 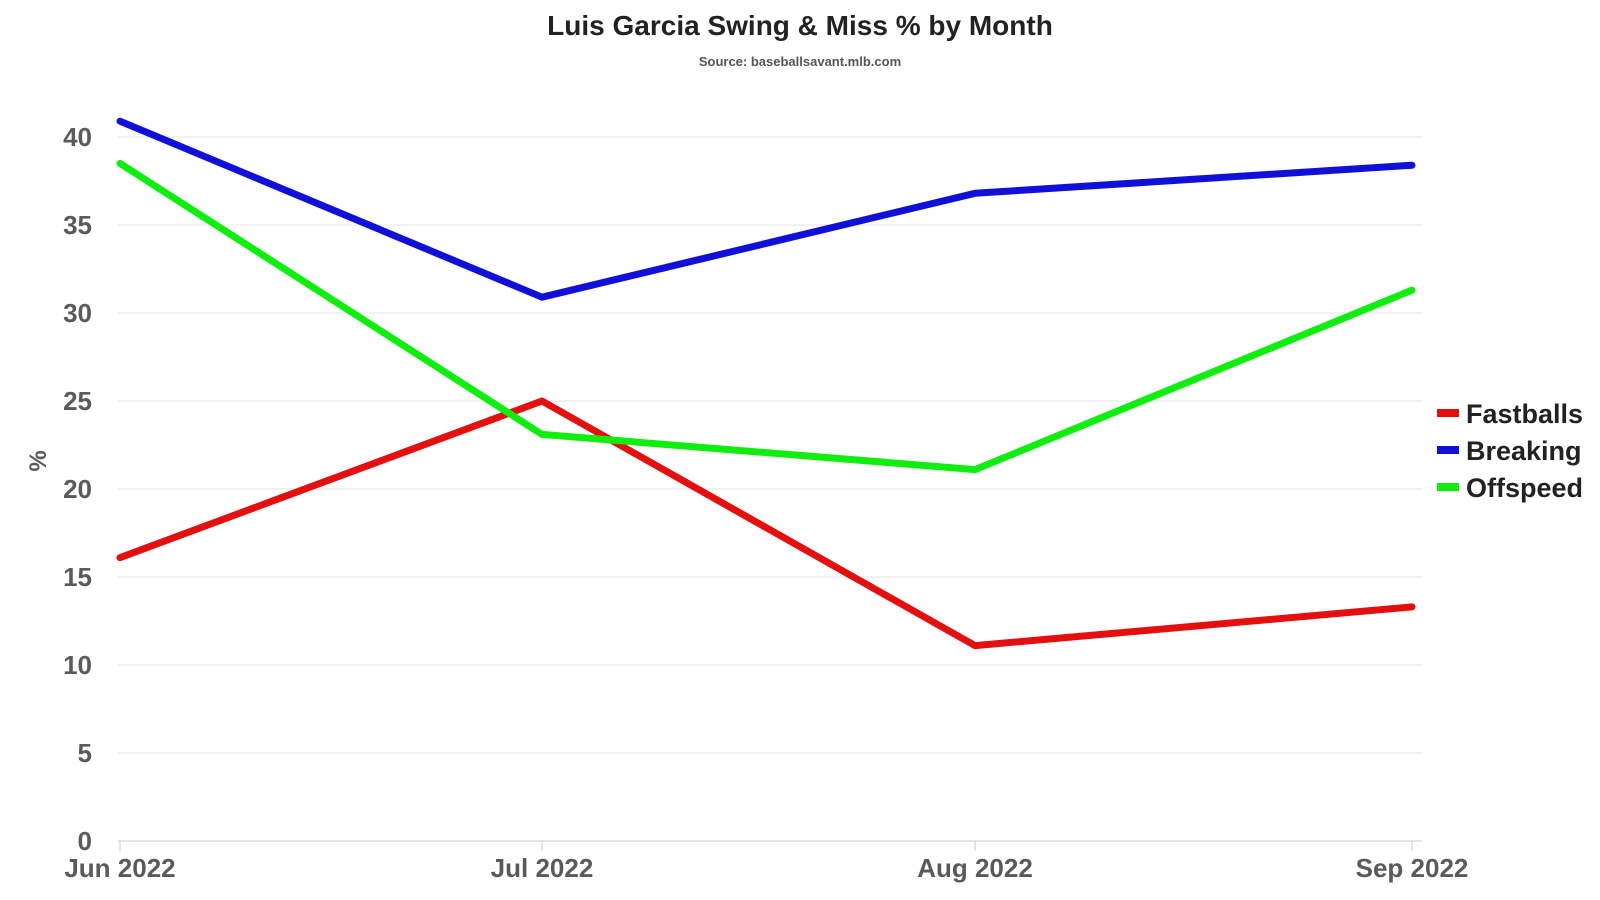 What do you see at coordinates (77, 577) in the screenshot?
I see `y-tick-label: 15` at bounding box center [77, 577].